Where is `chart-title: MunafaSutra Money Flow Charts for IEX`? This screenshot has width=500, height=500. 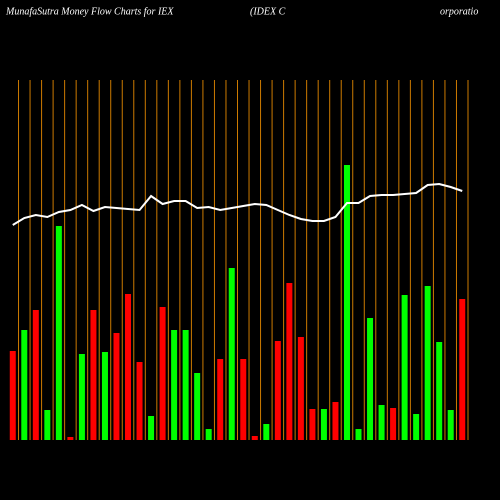
chart-title: MunafaSutra Money Flow Charts for IEX is located at coordinates (89, 11).